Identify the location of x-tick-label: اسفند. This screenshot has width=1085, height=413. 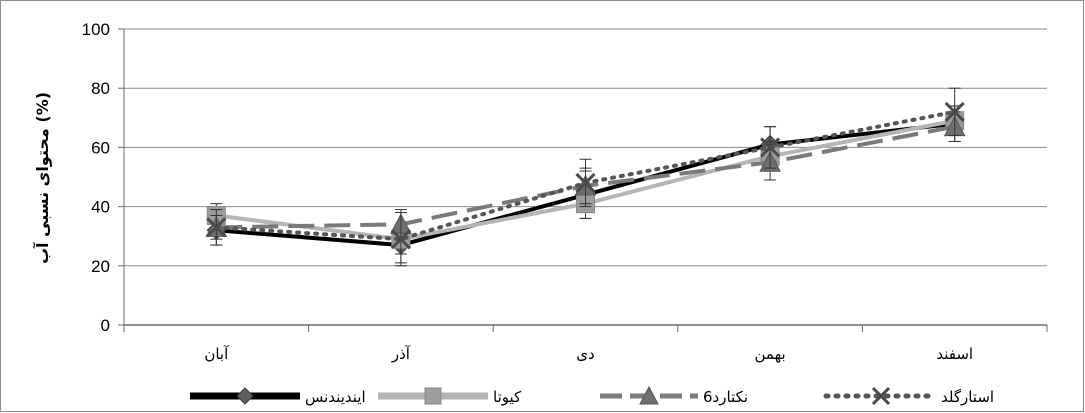
(954, 354).